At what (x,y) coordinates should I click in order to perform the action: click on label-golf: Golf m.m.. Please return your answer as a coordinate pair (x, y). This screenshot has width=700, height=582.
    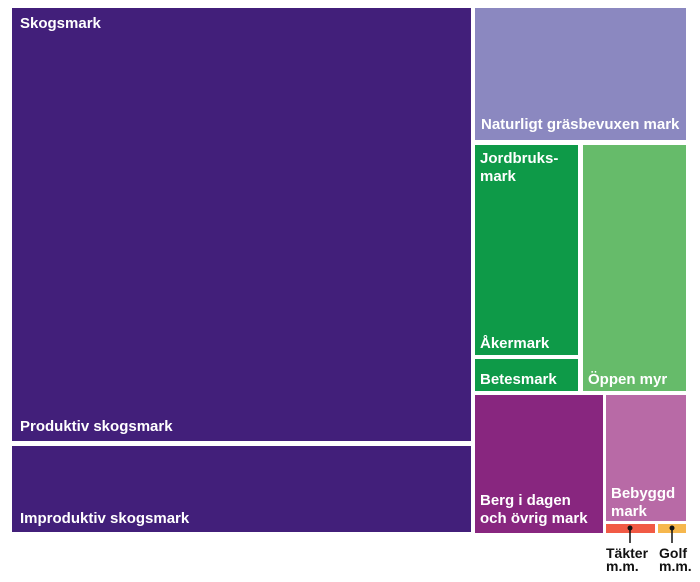
    Looking at the image, I should click on (675, 559).